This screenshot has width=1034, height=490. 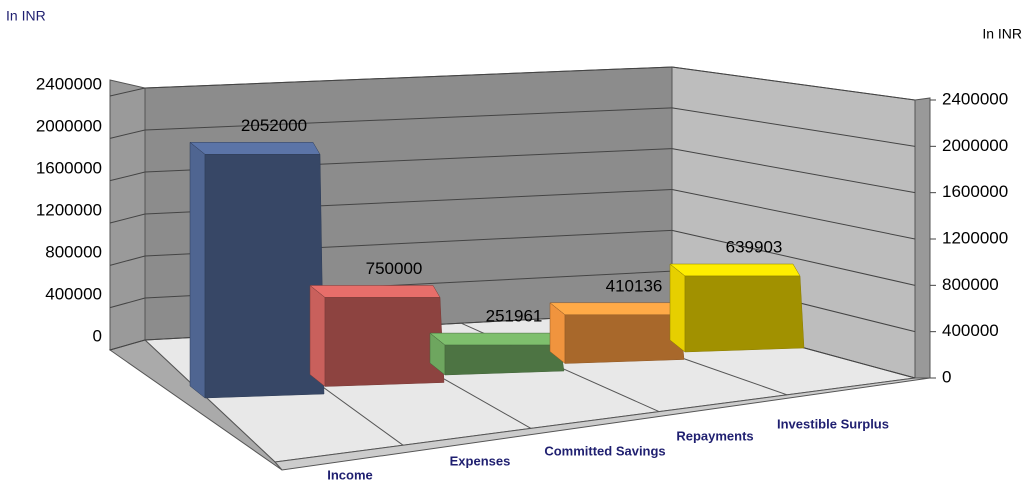 I want to click on y2-tick-label: 2400000, so click(x=975, y=98).